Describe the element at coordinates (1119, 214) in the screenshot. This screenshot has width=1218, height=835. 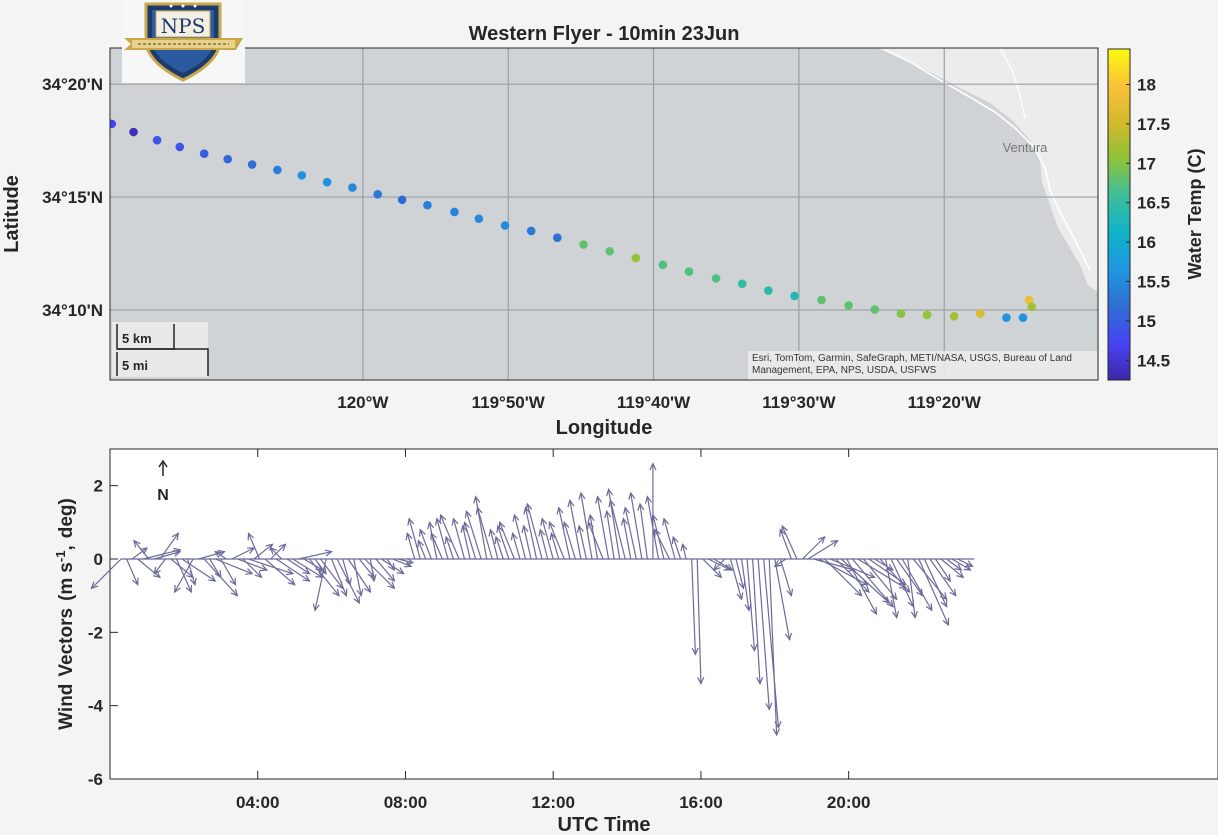
I see `colorbar-gradient` at that location.